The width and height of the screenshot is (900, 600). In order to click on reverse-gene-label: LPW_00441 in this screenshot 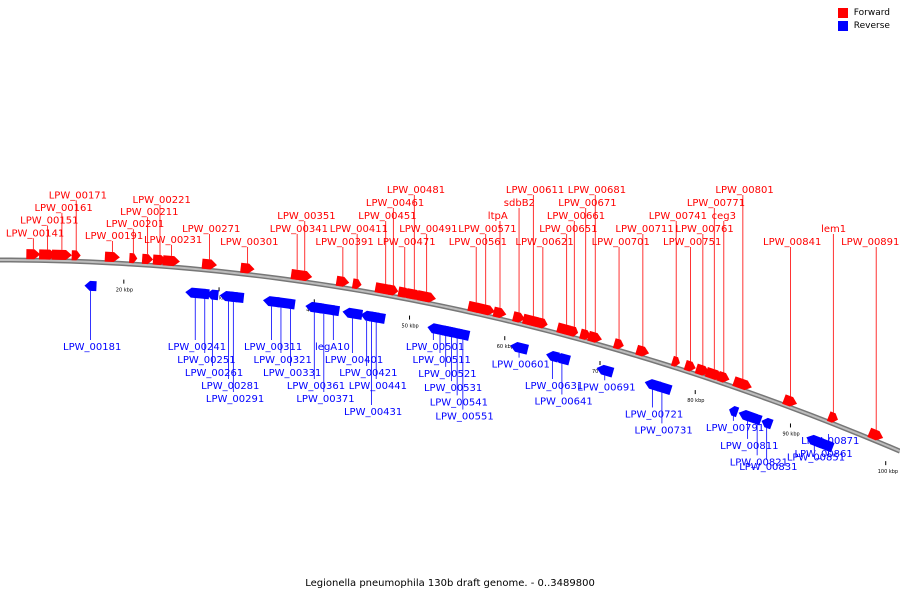, I will do `click(378, 386)`.